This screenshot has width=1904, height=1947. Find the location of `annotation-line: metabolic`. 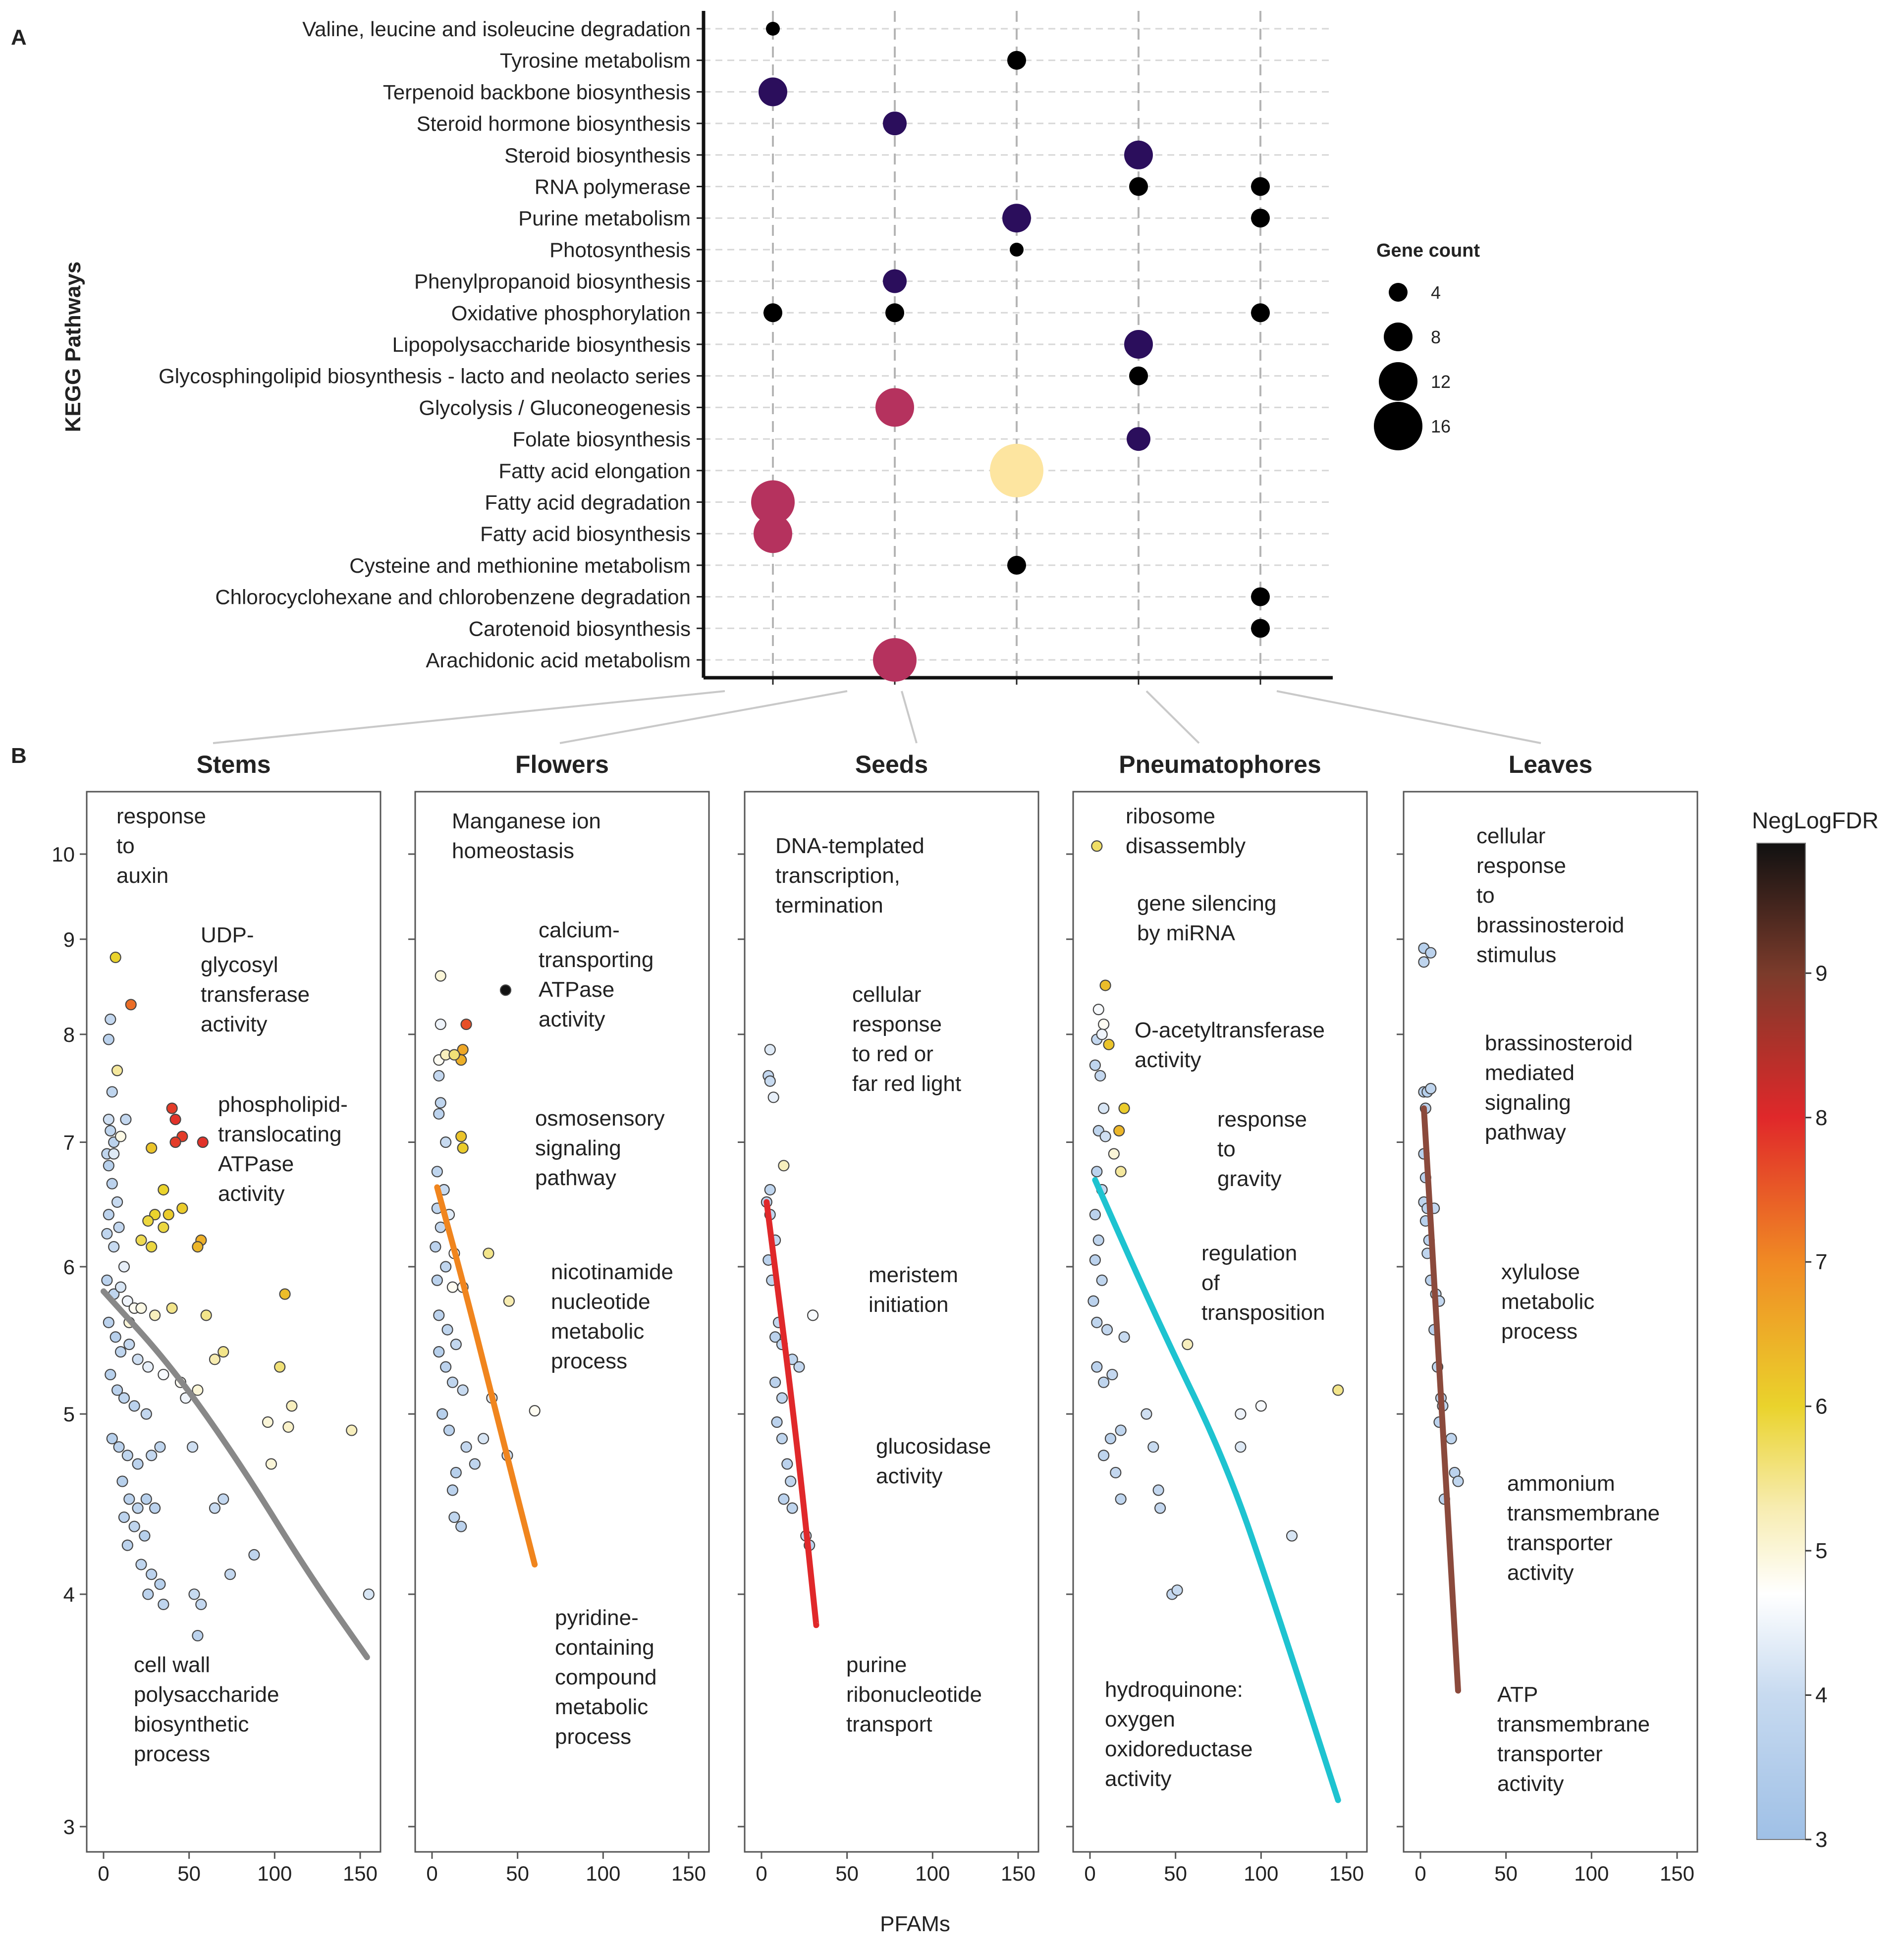

annotation-line: metabolic is located at coordinates (597, 1331).